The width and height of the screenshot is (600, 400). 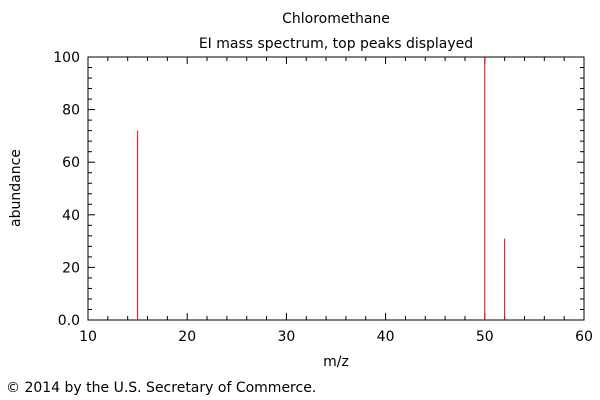 What do you see at coordinates (386, 337) in the screenshot?
I see `x-tick-label: 40` at bounding box center [386, 337].